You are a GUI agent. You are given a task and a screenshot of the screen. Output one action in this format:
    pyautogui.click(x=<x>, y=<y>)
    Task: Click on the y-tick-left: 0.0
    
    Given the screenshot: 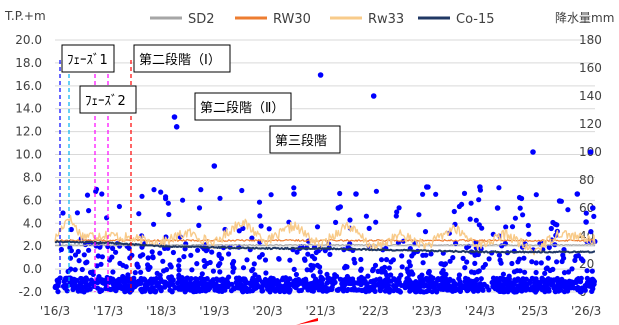 What is the action you would take?
    pyautogui.click(x=32, y=269)
    